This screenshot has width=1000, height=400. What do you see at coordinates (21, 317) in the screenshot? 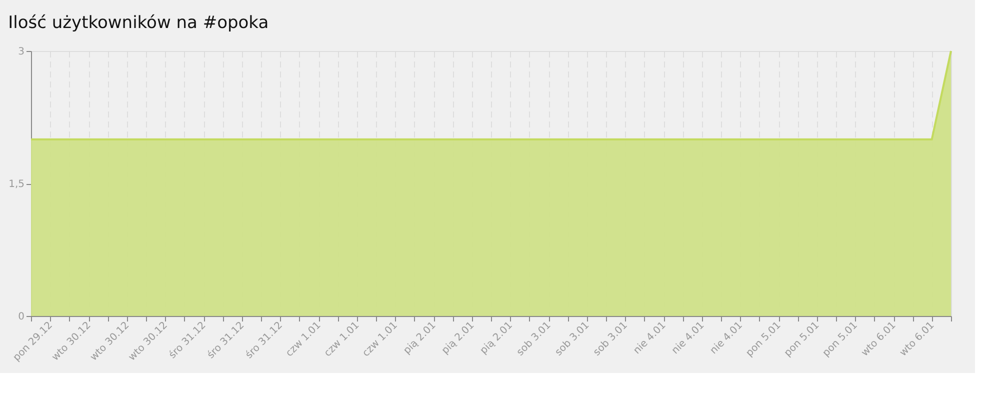
I see `y-tick-label: 0` at bounding box center [21, 317].